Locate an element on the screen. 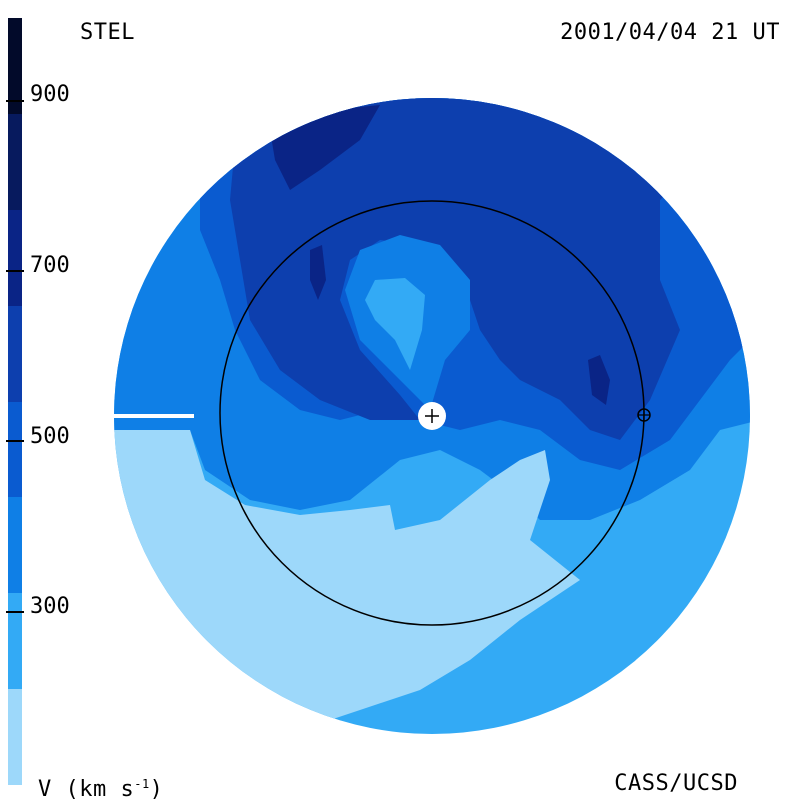 This screenshot has width=800, height=800. colorbar-label-900: 900 is located at coordinates (50, 94).